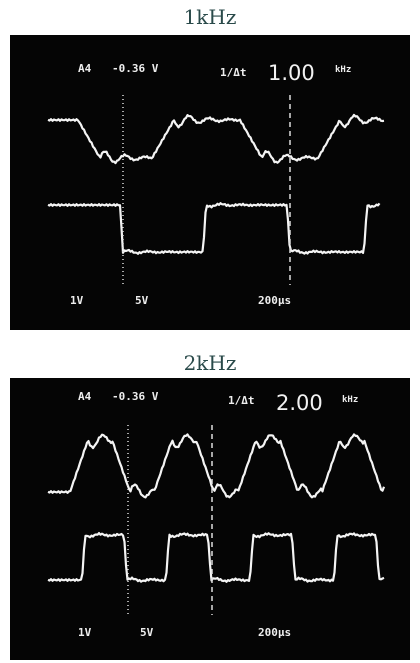  What do you see at coordinates (210, 17) in the screenshot?
I see `caption: 1kHz` at bounding box center [210, 17].